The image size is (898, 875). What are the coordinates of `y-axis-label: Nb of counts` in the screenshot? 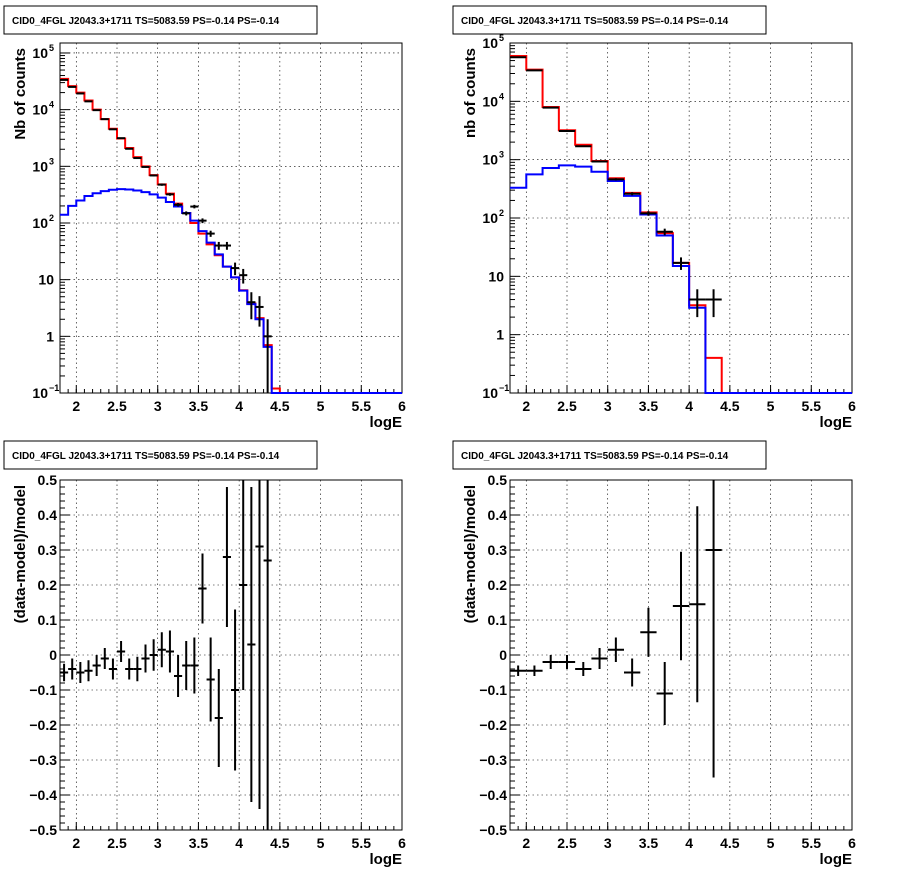 It's located at (20, 94).